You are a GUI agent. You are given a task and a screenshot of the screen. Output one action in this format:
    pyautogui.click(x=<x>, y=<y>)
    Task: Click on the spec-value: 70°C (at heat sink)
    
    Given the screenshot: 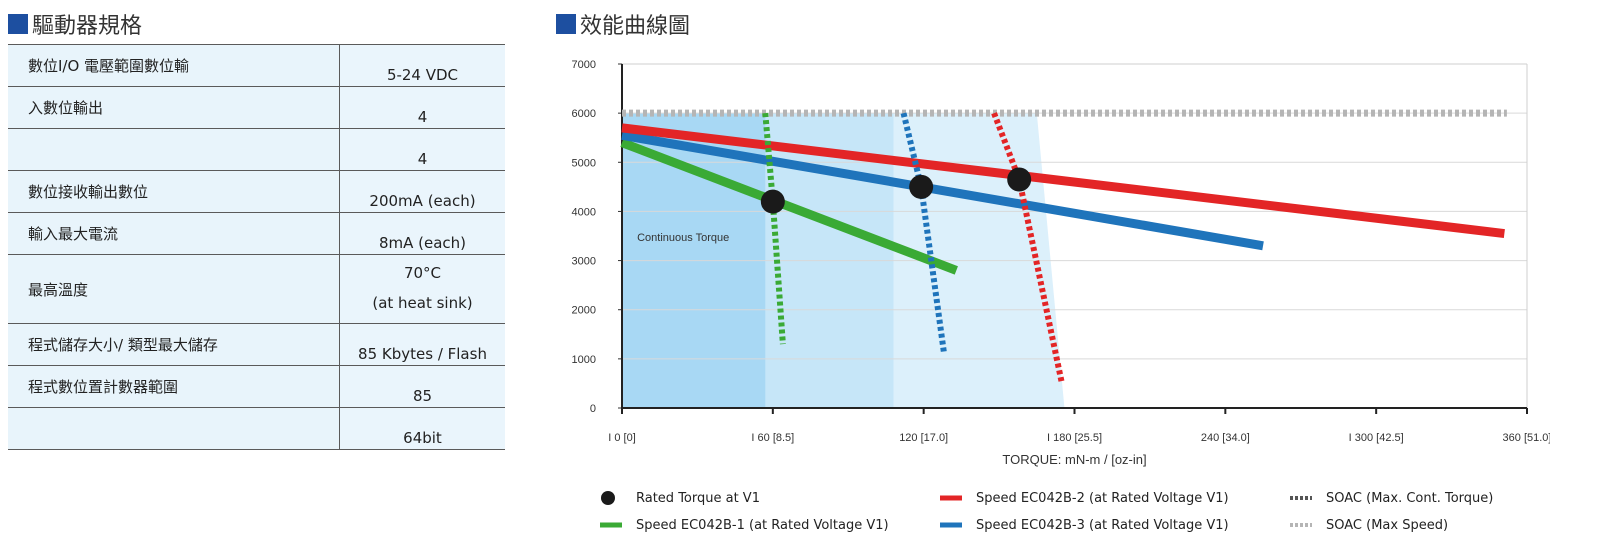 What is the action you would take?
    pyautogui.click(x=422, y=289)
    